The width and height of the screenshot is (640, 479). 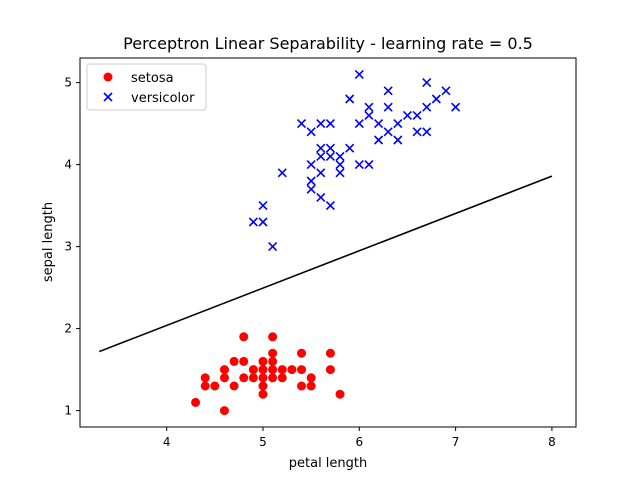 I want to click on legend-marker-setosa, so click(x=108, y=77).